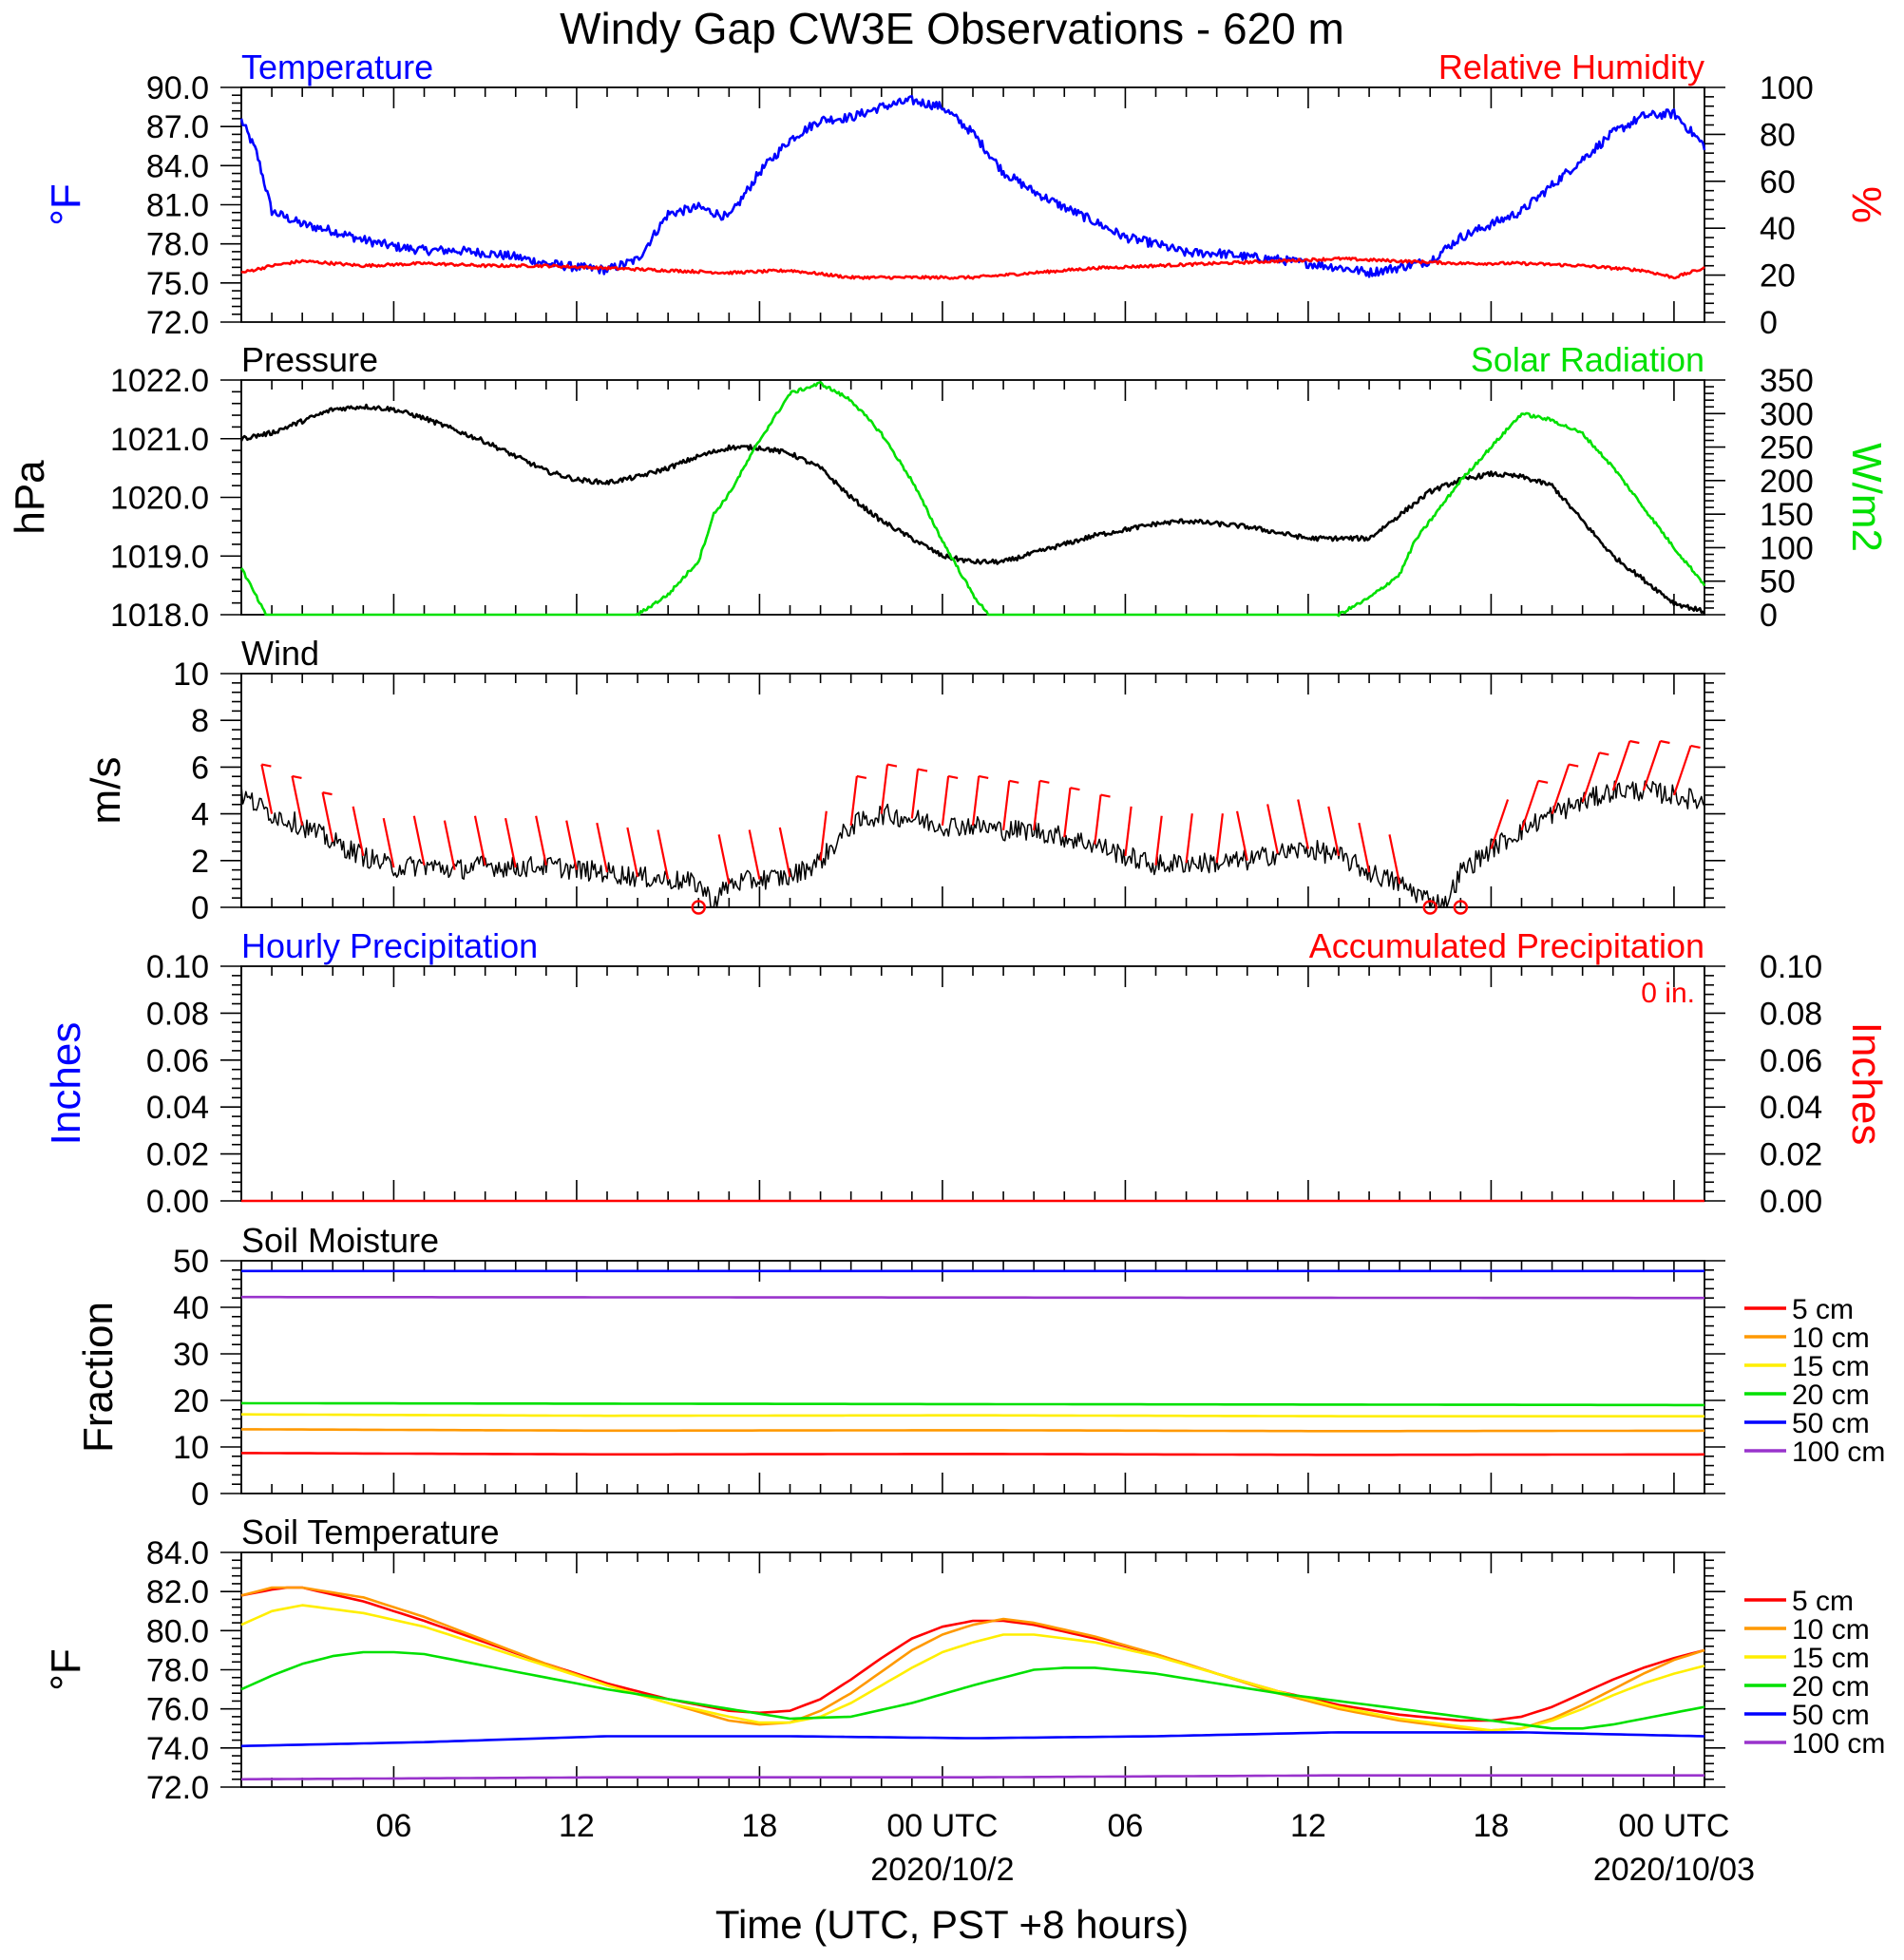  I want to click on y-left-tick-label: 10, so click(191, 1448).